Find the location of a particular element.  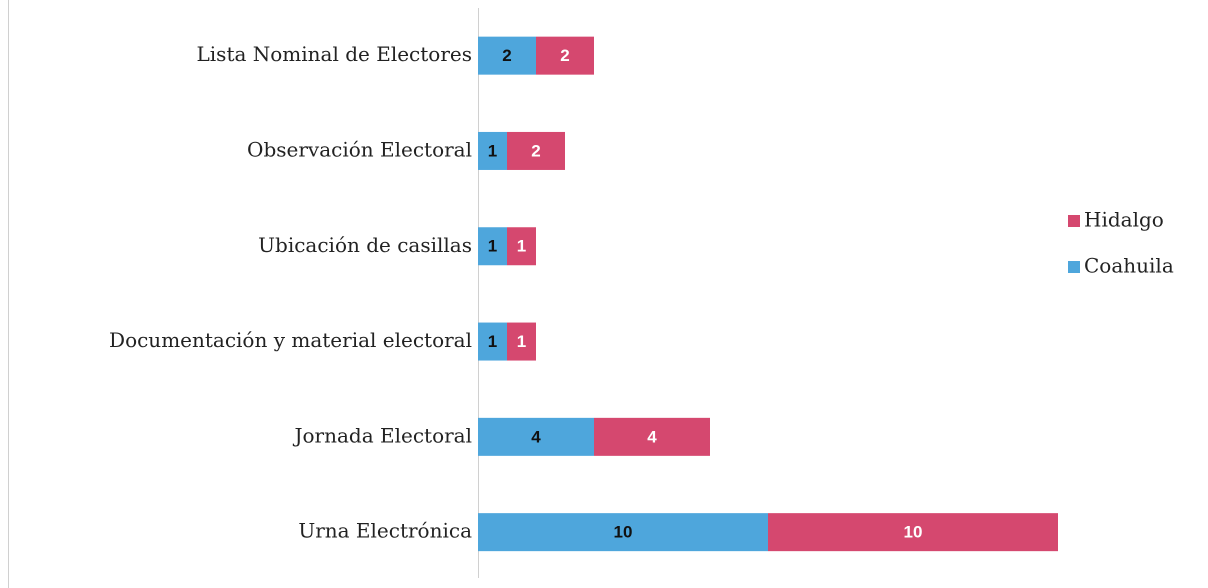

category-label: Urna Electrónica is located at coordinates (385, 531).